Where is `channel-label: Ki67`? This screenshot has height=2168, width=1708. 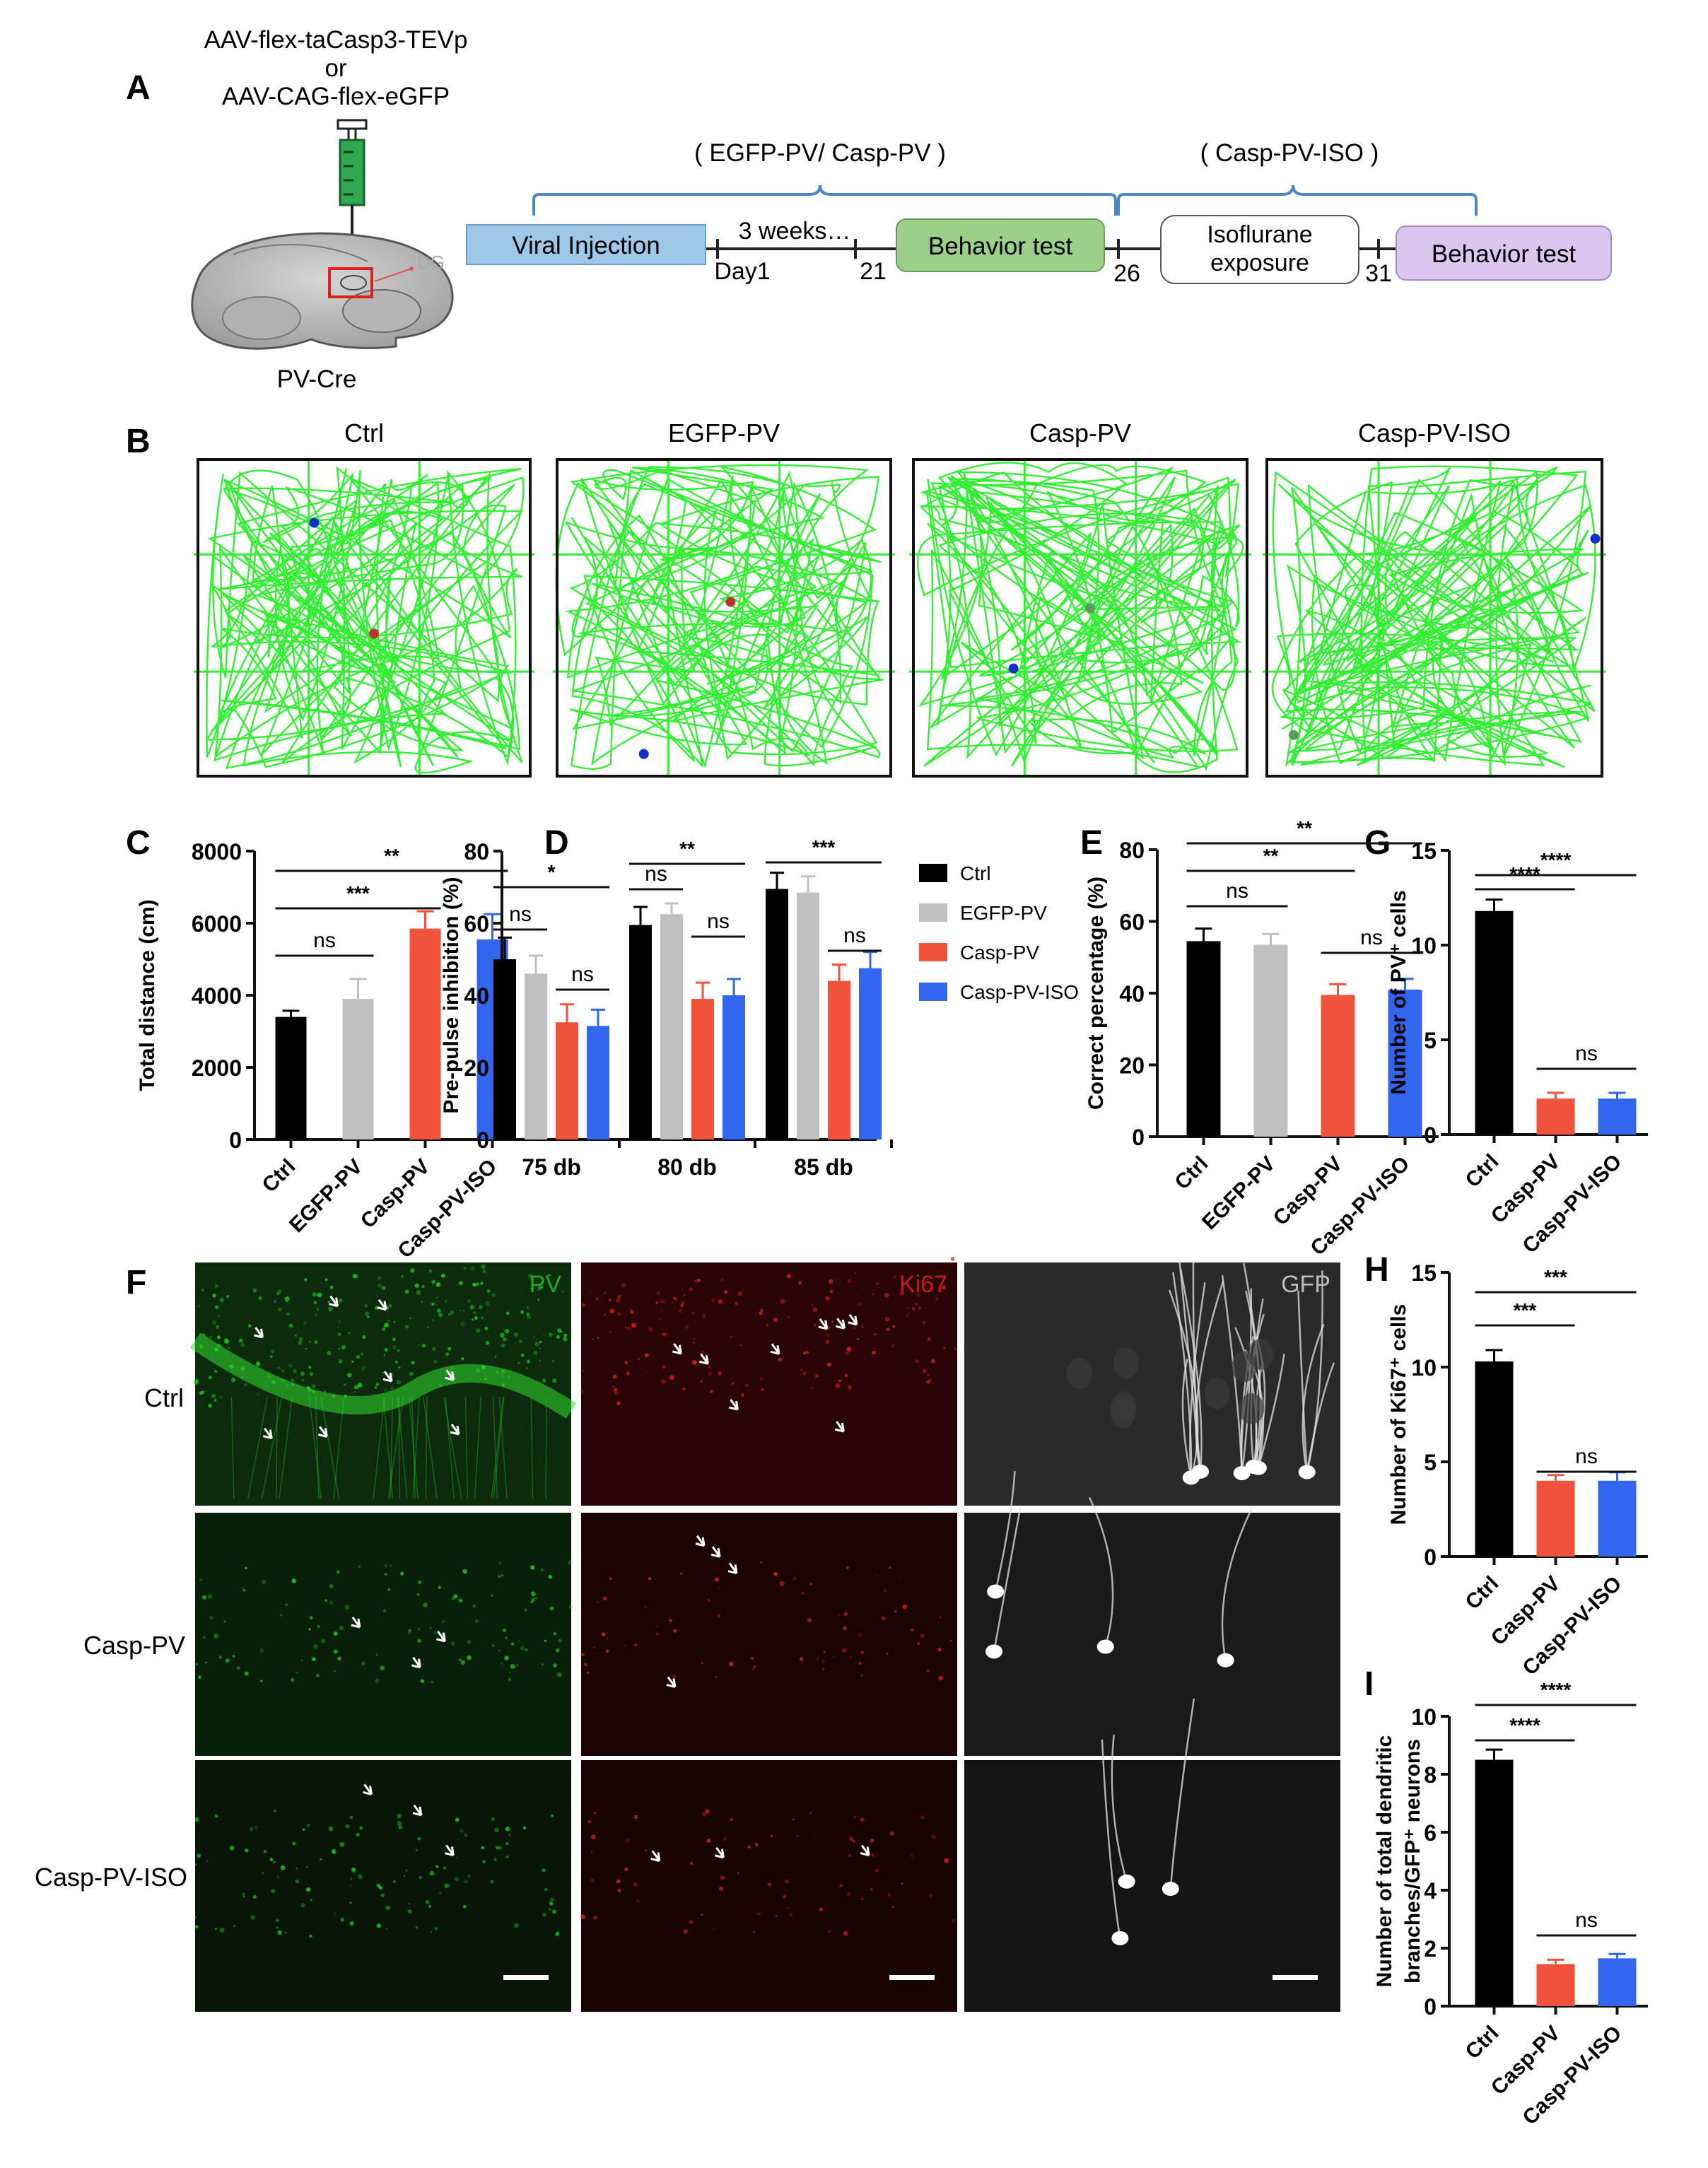
channel-label: Ki67 is located at coordinates (923, 1284).